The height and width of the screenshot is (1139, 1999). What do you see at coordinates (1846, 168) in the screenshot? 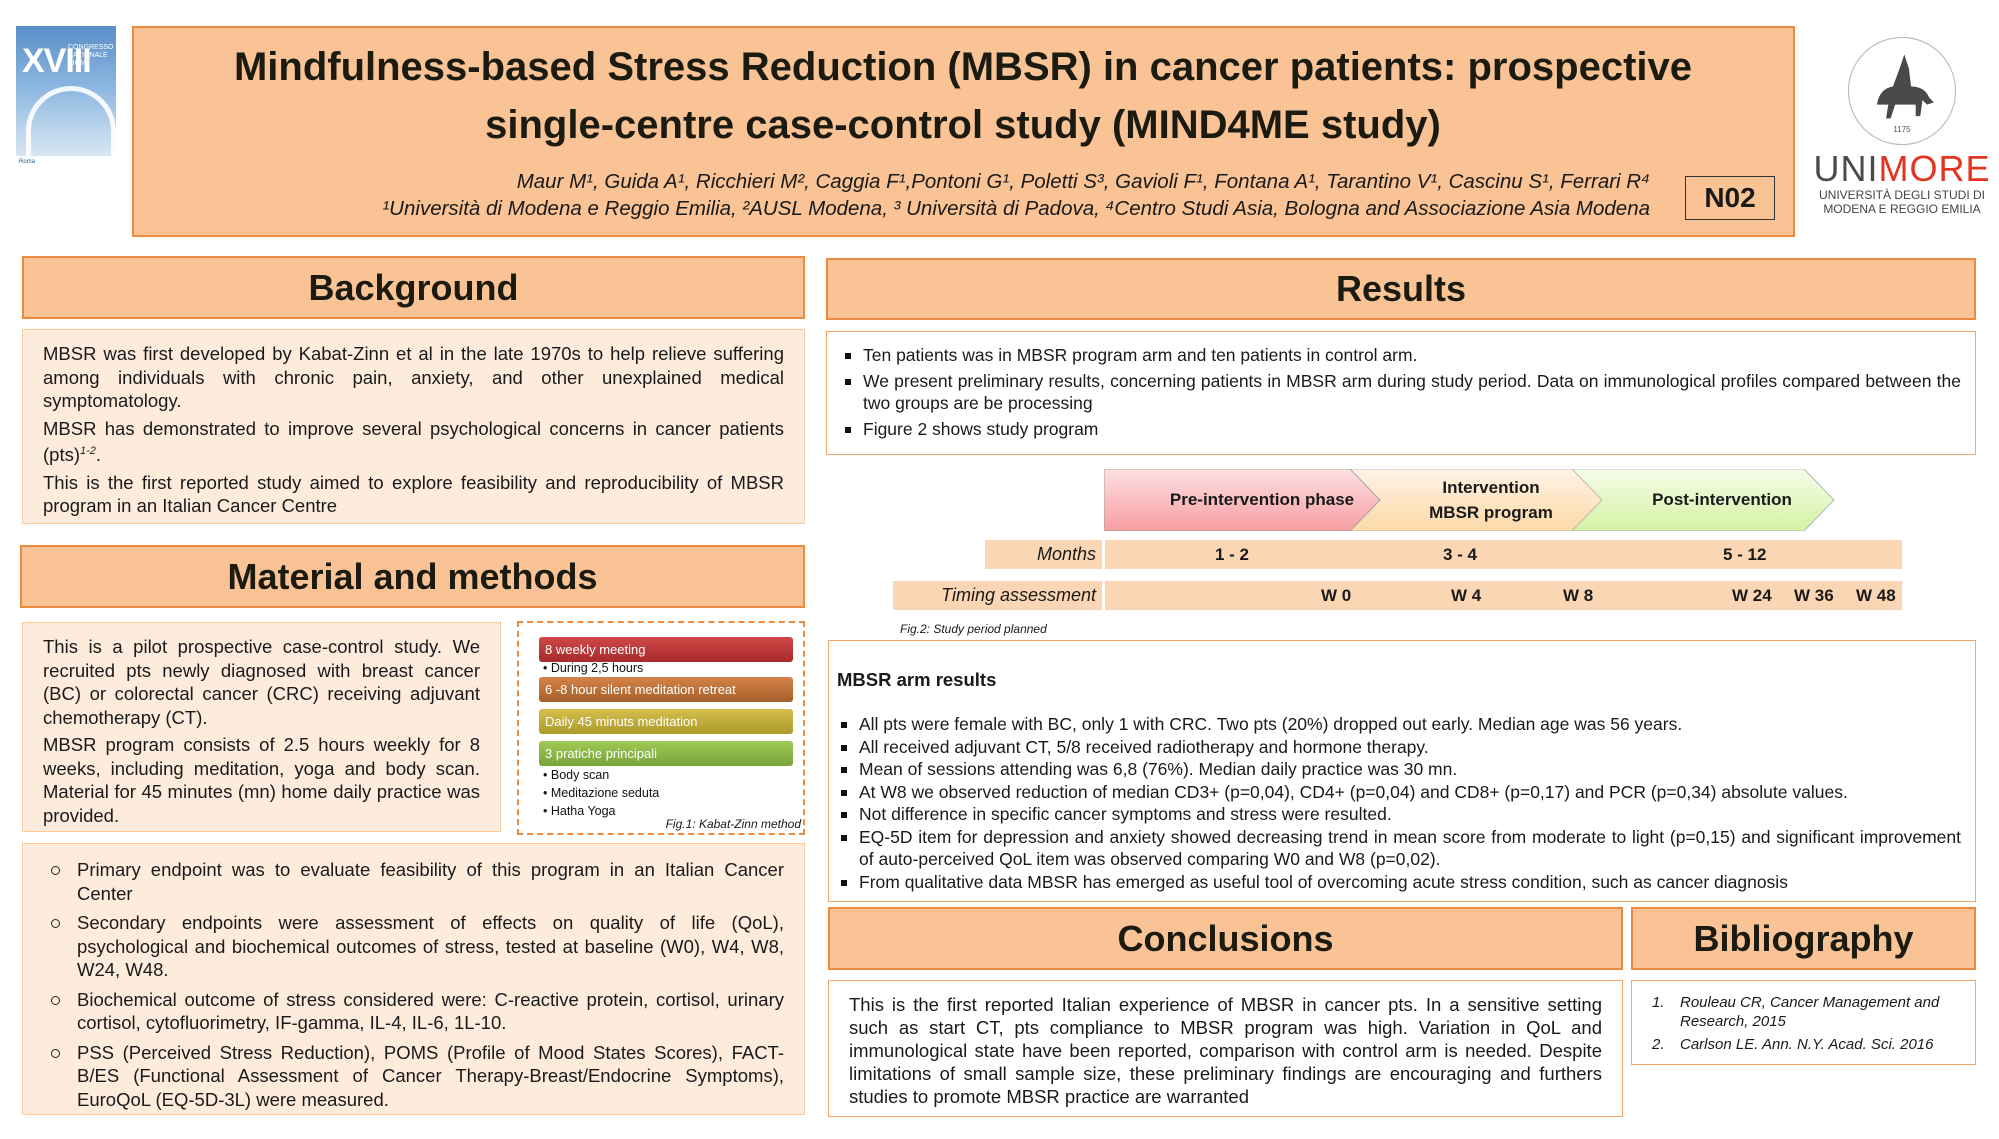
I see `wordmark-uni: UNI` at bounding box center [1846, 168].